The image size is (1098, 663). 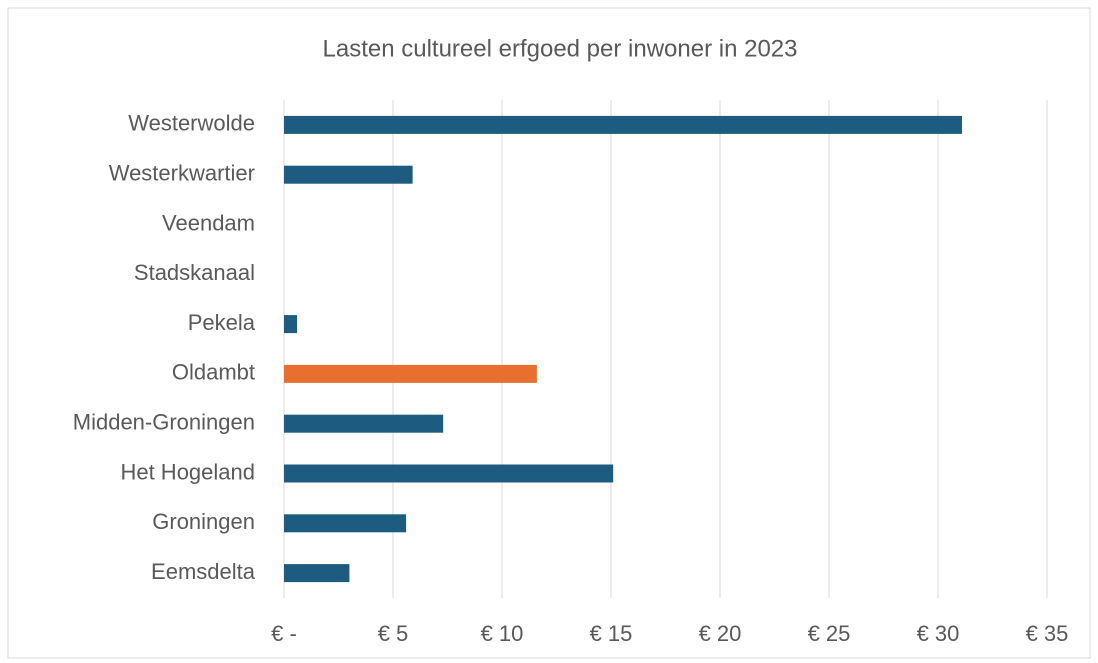 What do you see at coordinates (284, 633) in the screenshot?
I see `x-tick-label: € -` at bounding box center [284, 633].